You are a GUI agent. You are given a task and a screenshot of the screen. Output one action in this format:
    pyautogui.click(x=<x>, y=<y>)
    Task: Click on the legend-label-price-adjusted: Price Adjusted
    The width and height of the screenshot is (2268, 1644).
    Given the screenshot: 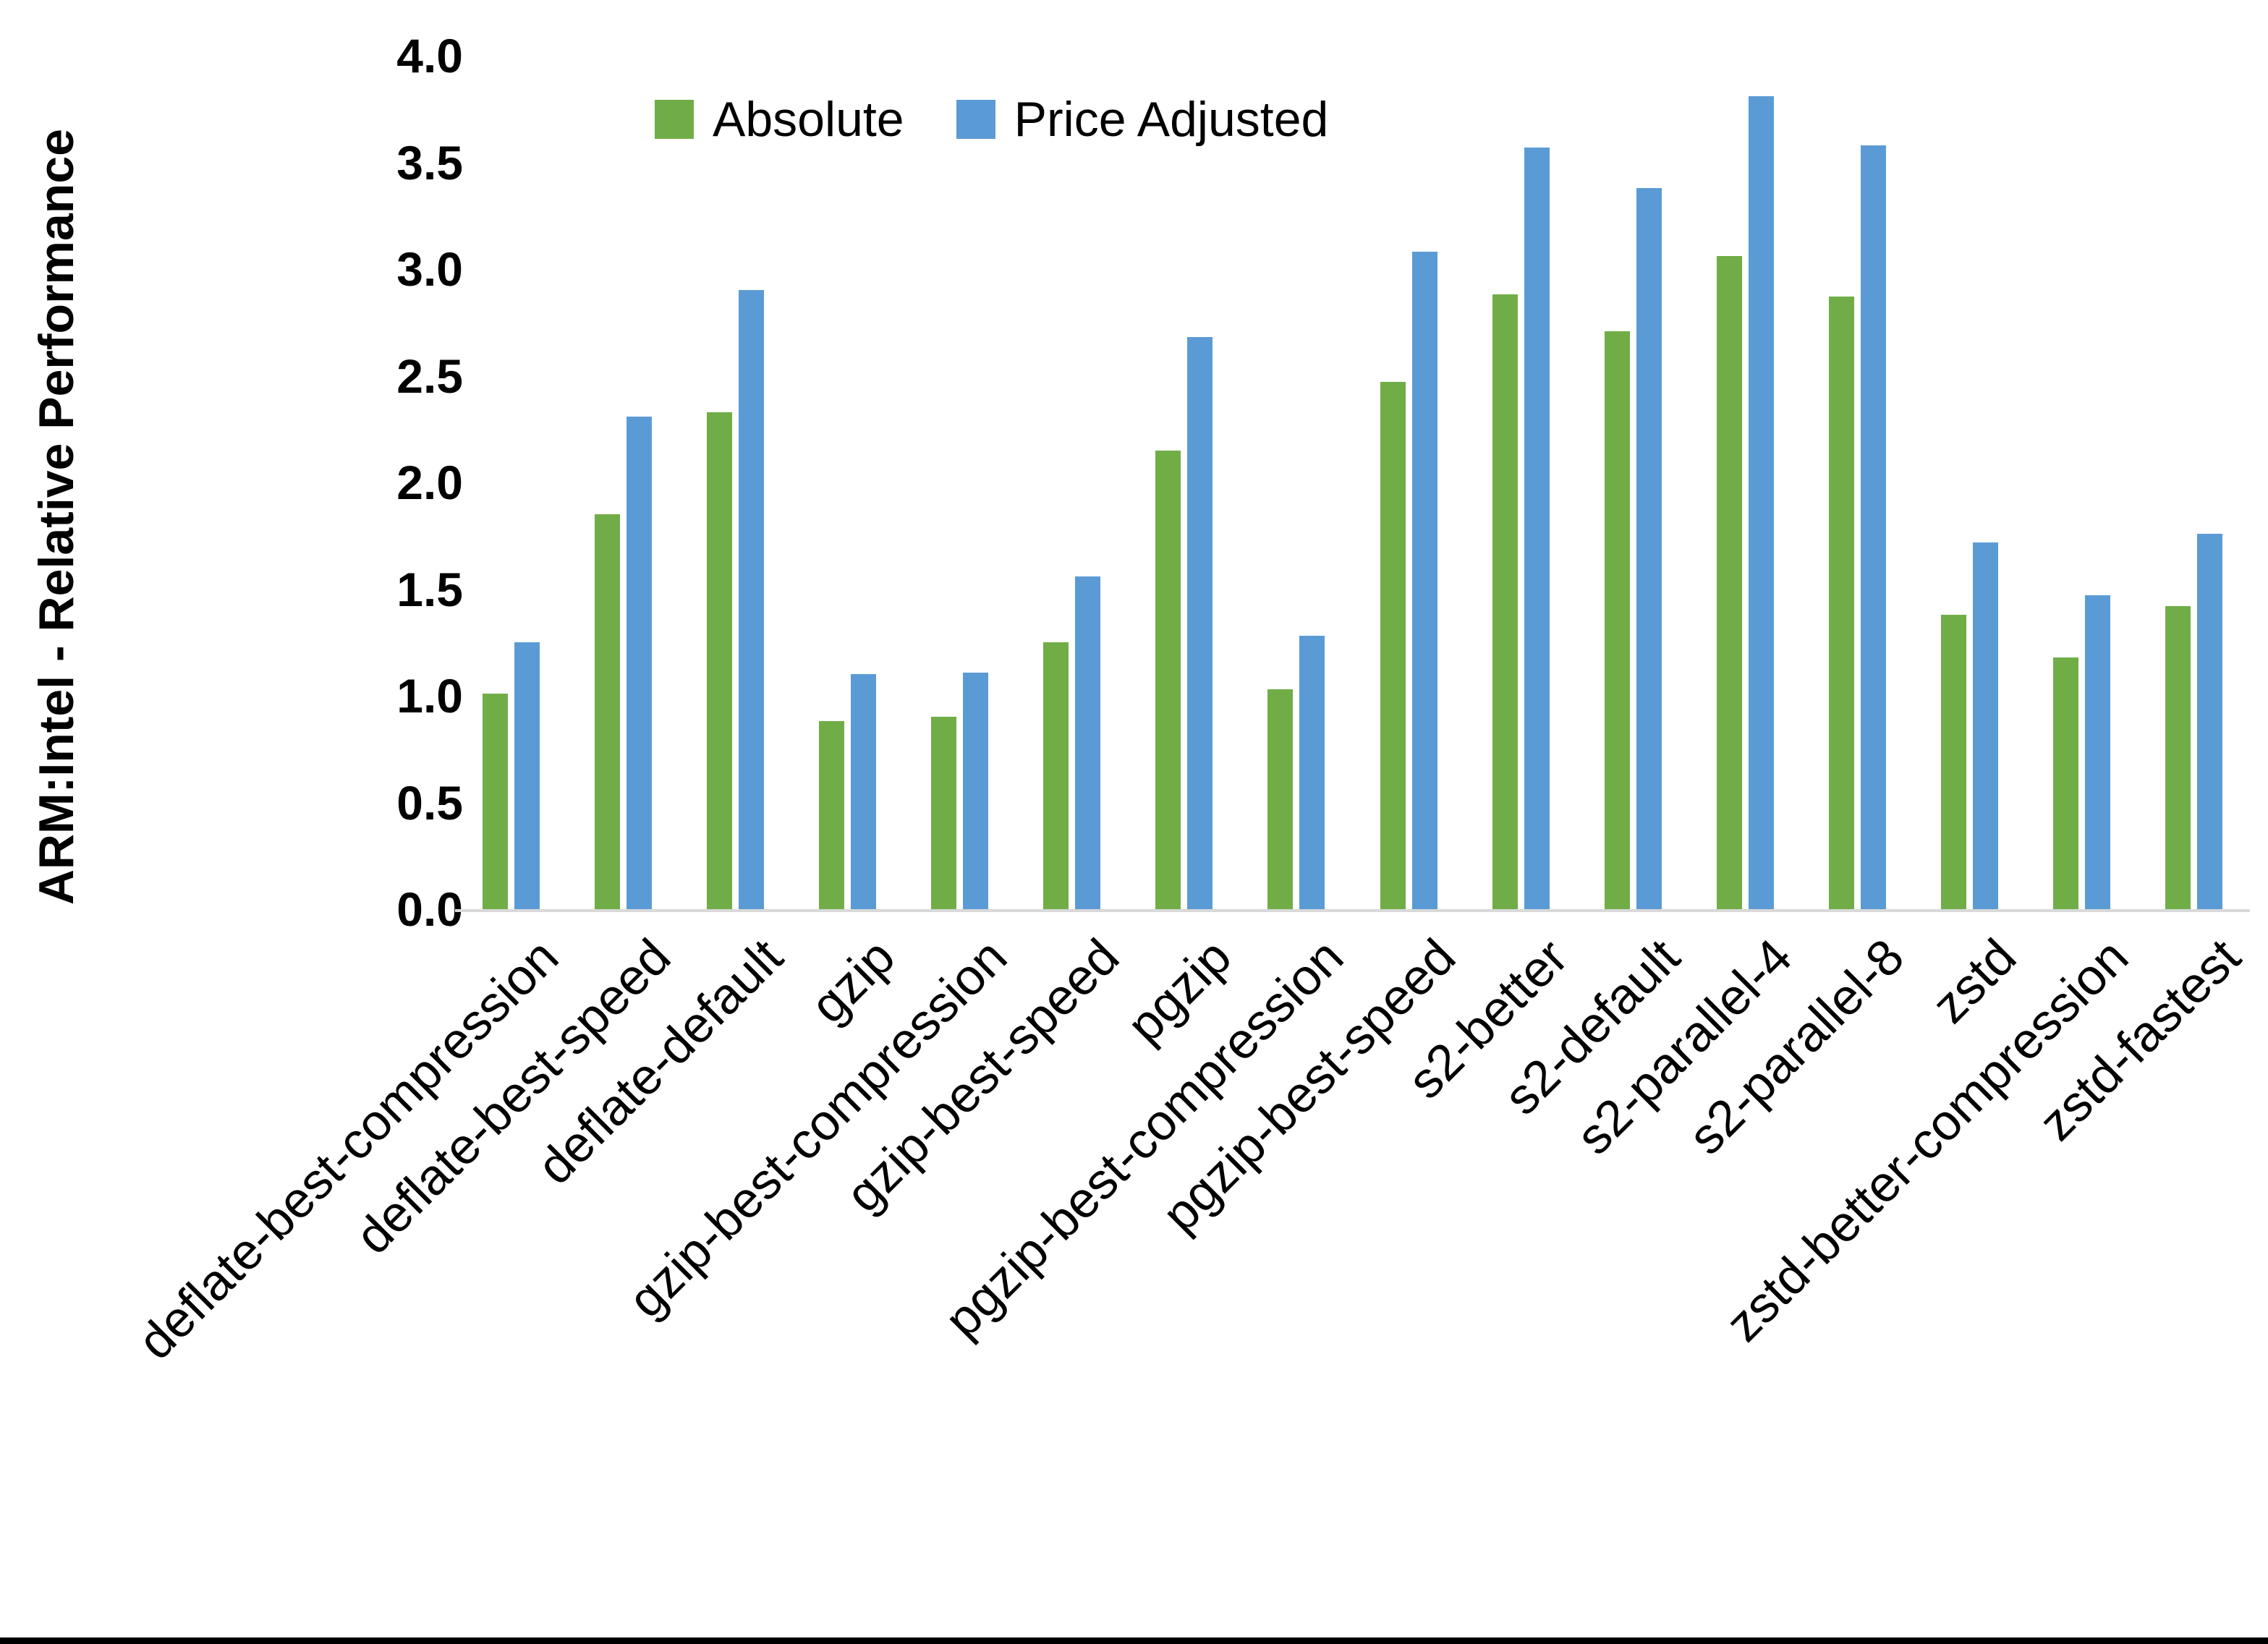 What is the action you would take?
    pyautogui.click(x=1171, y=119)
    